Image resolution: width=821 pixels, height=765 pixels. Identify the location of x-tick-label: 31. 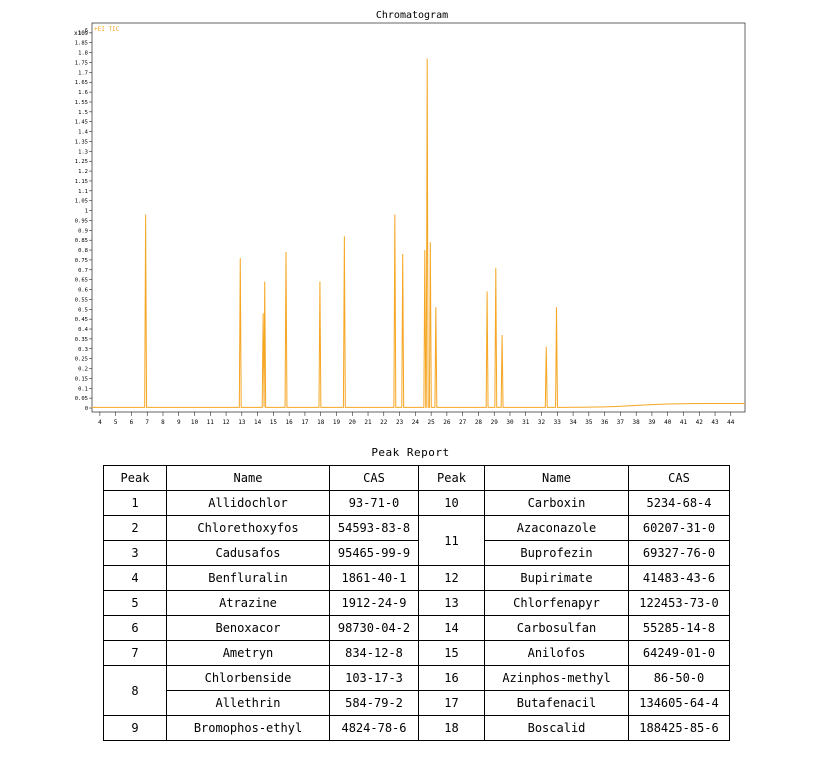
(526, 422).